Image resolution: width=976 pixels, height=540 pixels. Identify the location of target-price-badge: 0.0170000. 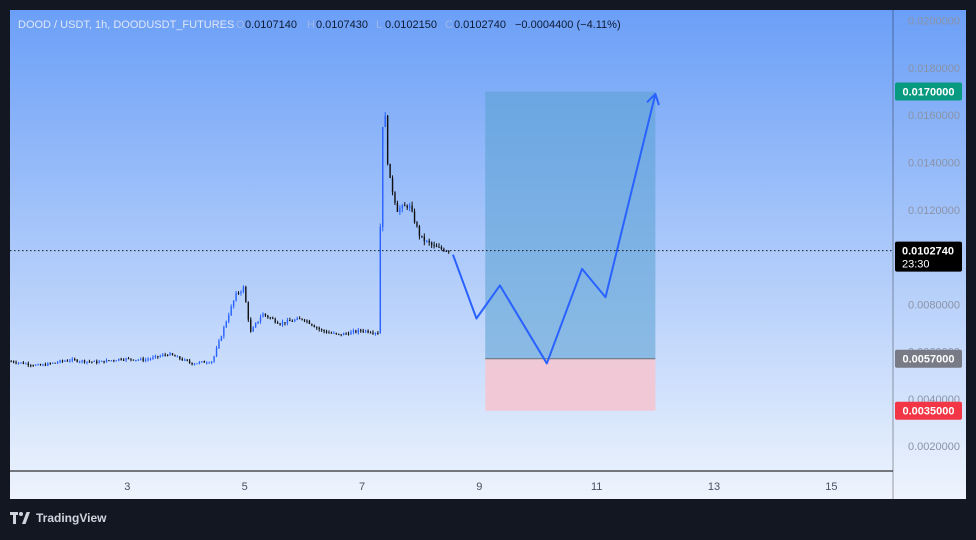
(928, 91).